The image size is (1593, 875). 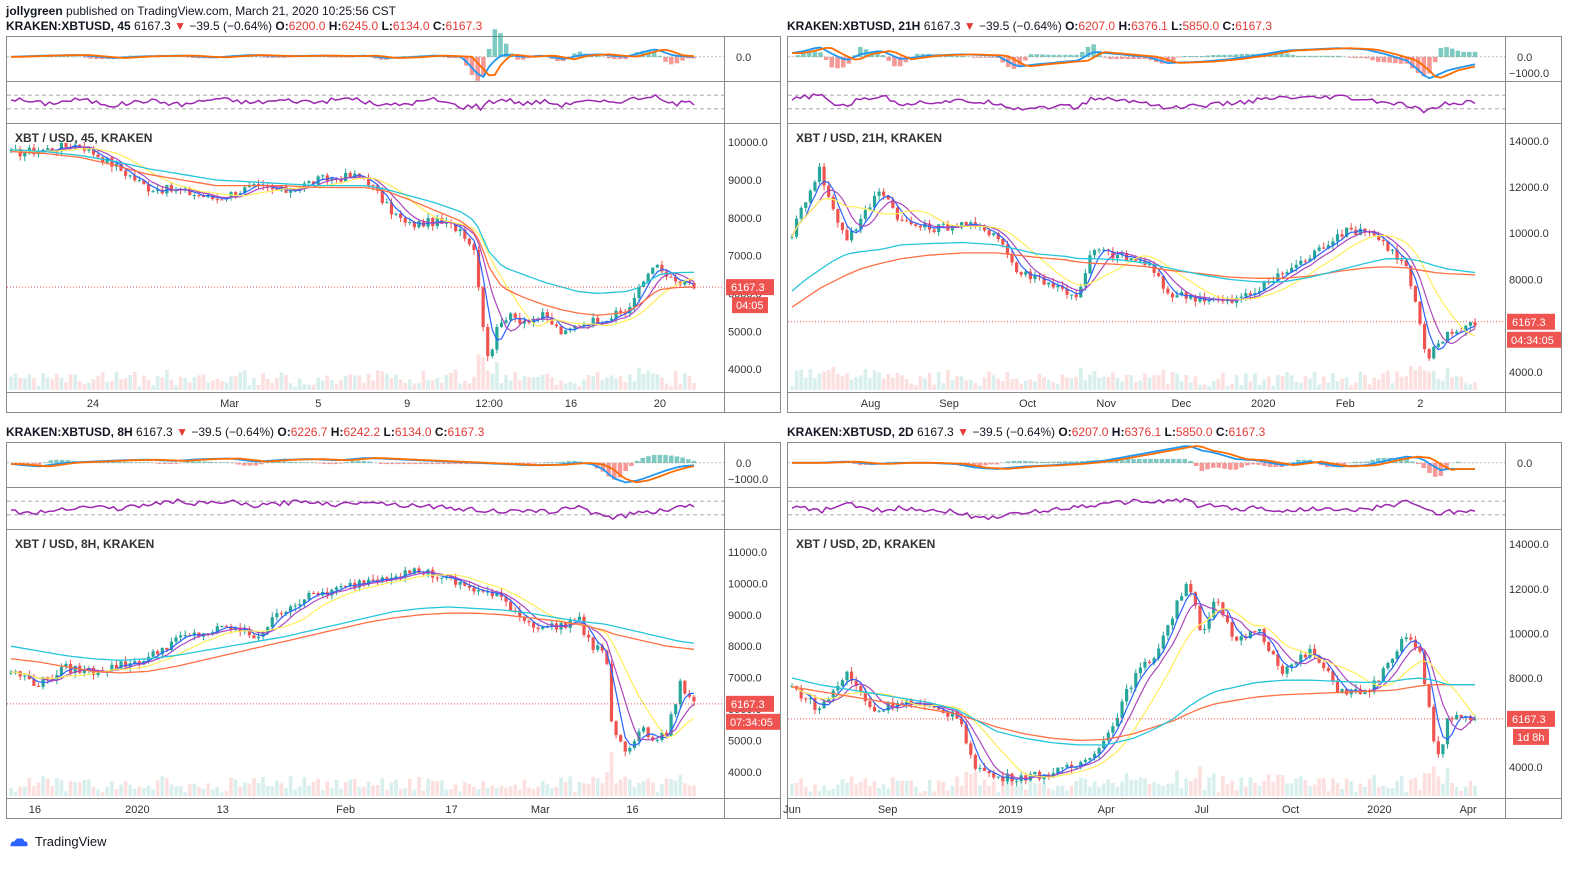 I want to click on symbol-name: KRAKEN:XBTUSD, 21H, so click(x=854, y=26).